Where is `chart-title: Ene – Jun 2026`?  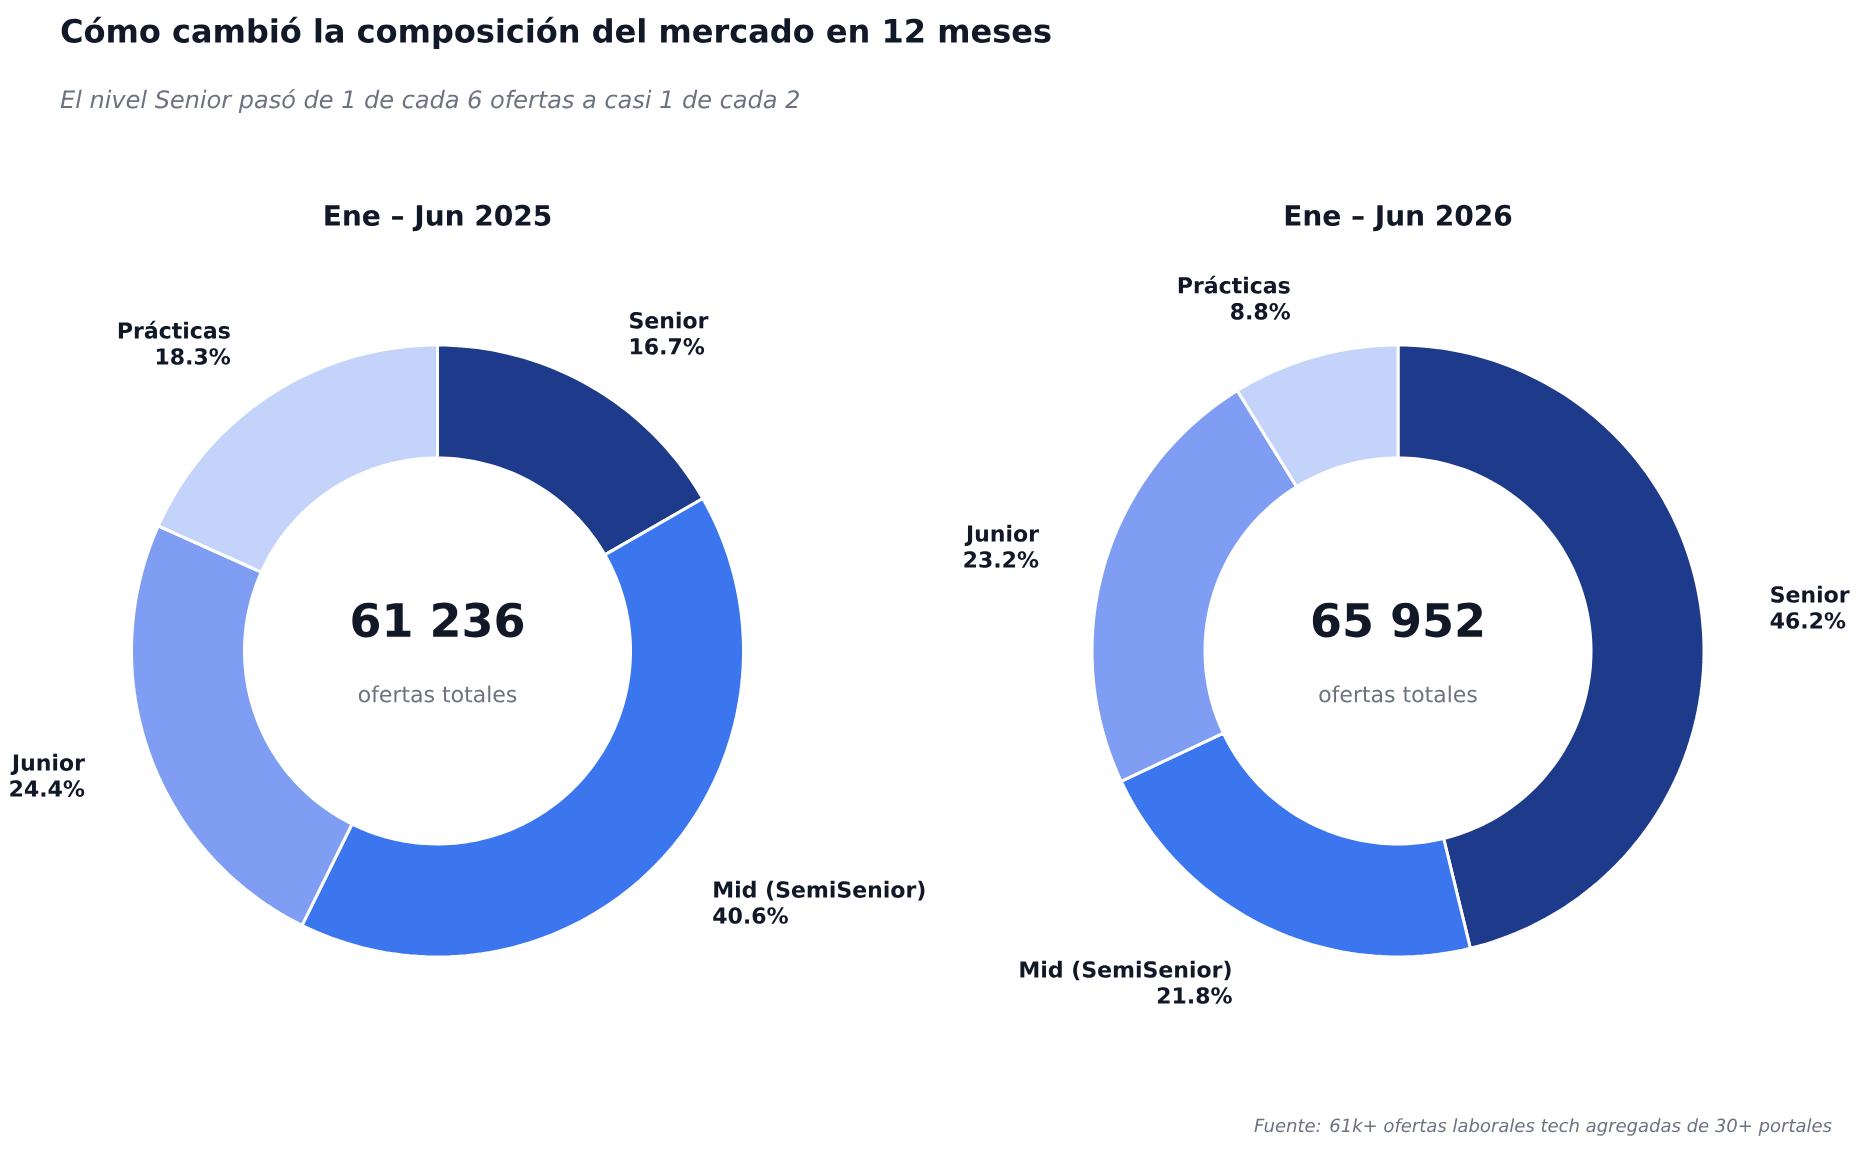
chart-title: Ene – Jun 2026 is located at coordinates (1398, 218).